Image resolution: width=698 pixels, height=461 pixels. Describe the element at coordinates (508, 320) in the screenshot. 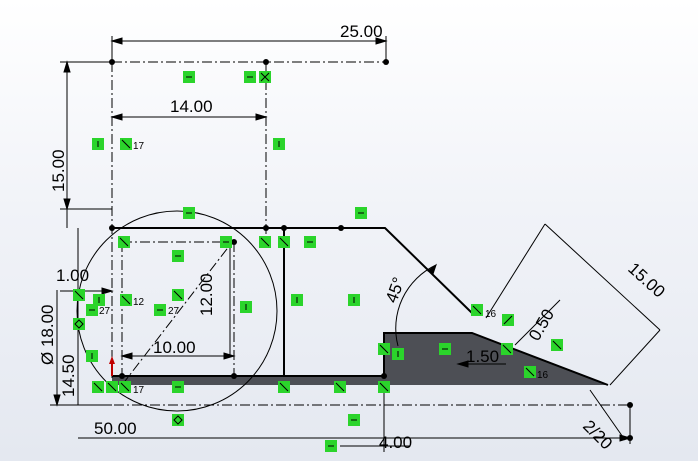

I see `perpendicular-relation-icon` at that location.